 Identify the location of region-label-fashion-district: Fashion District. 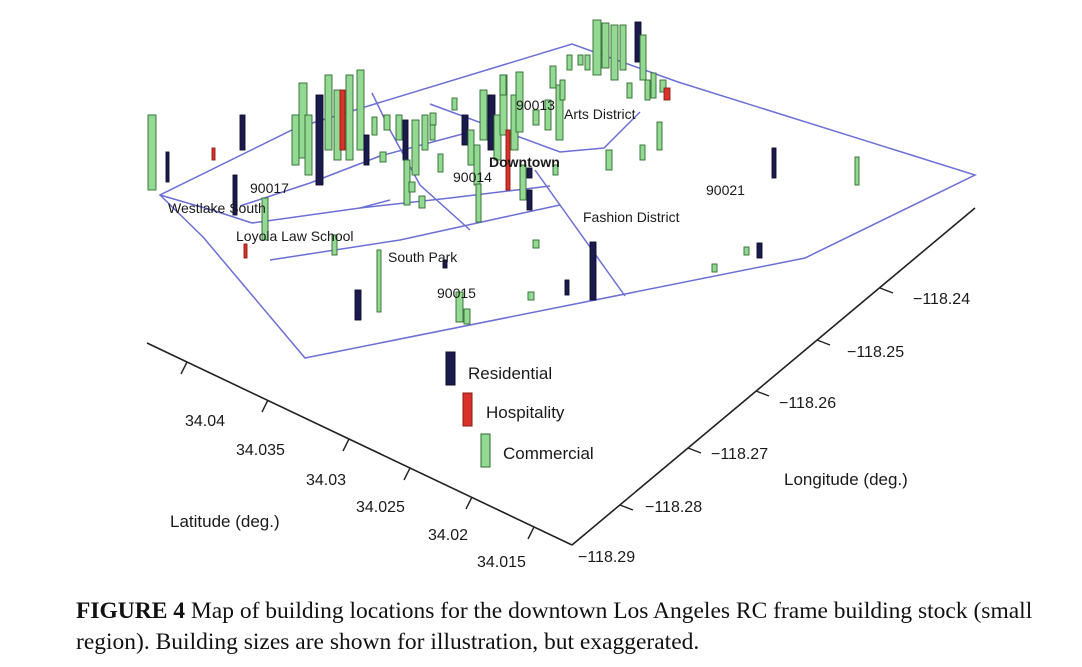
(631, 217).